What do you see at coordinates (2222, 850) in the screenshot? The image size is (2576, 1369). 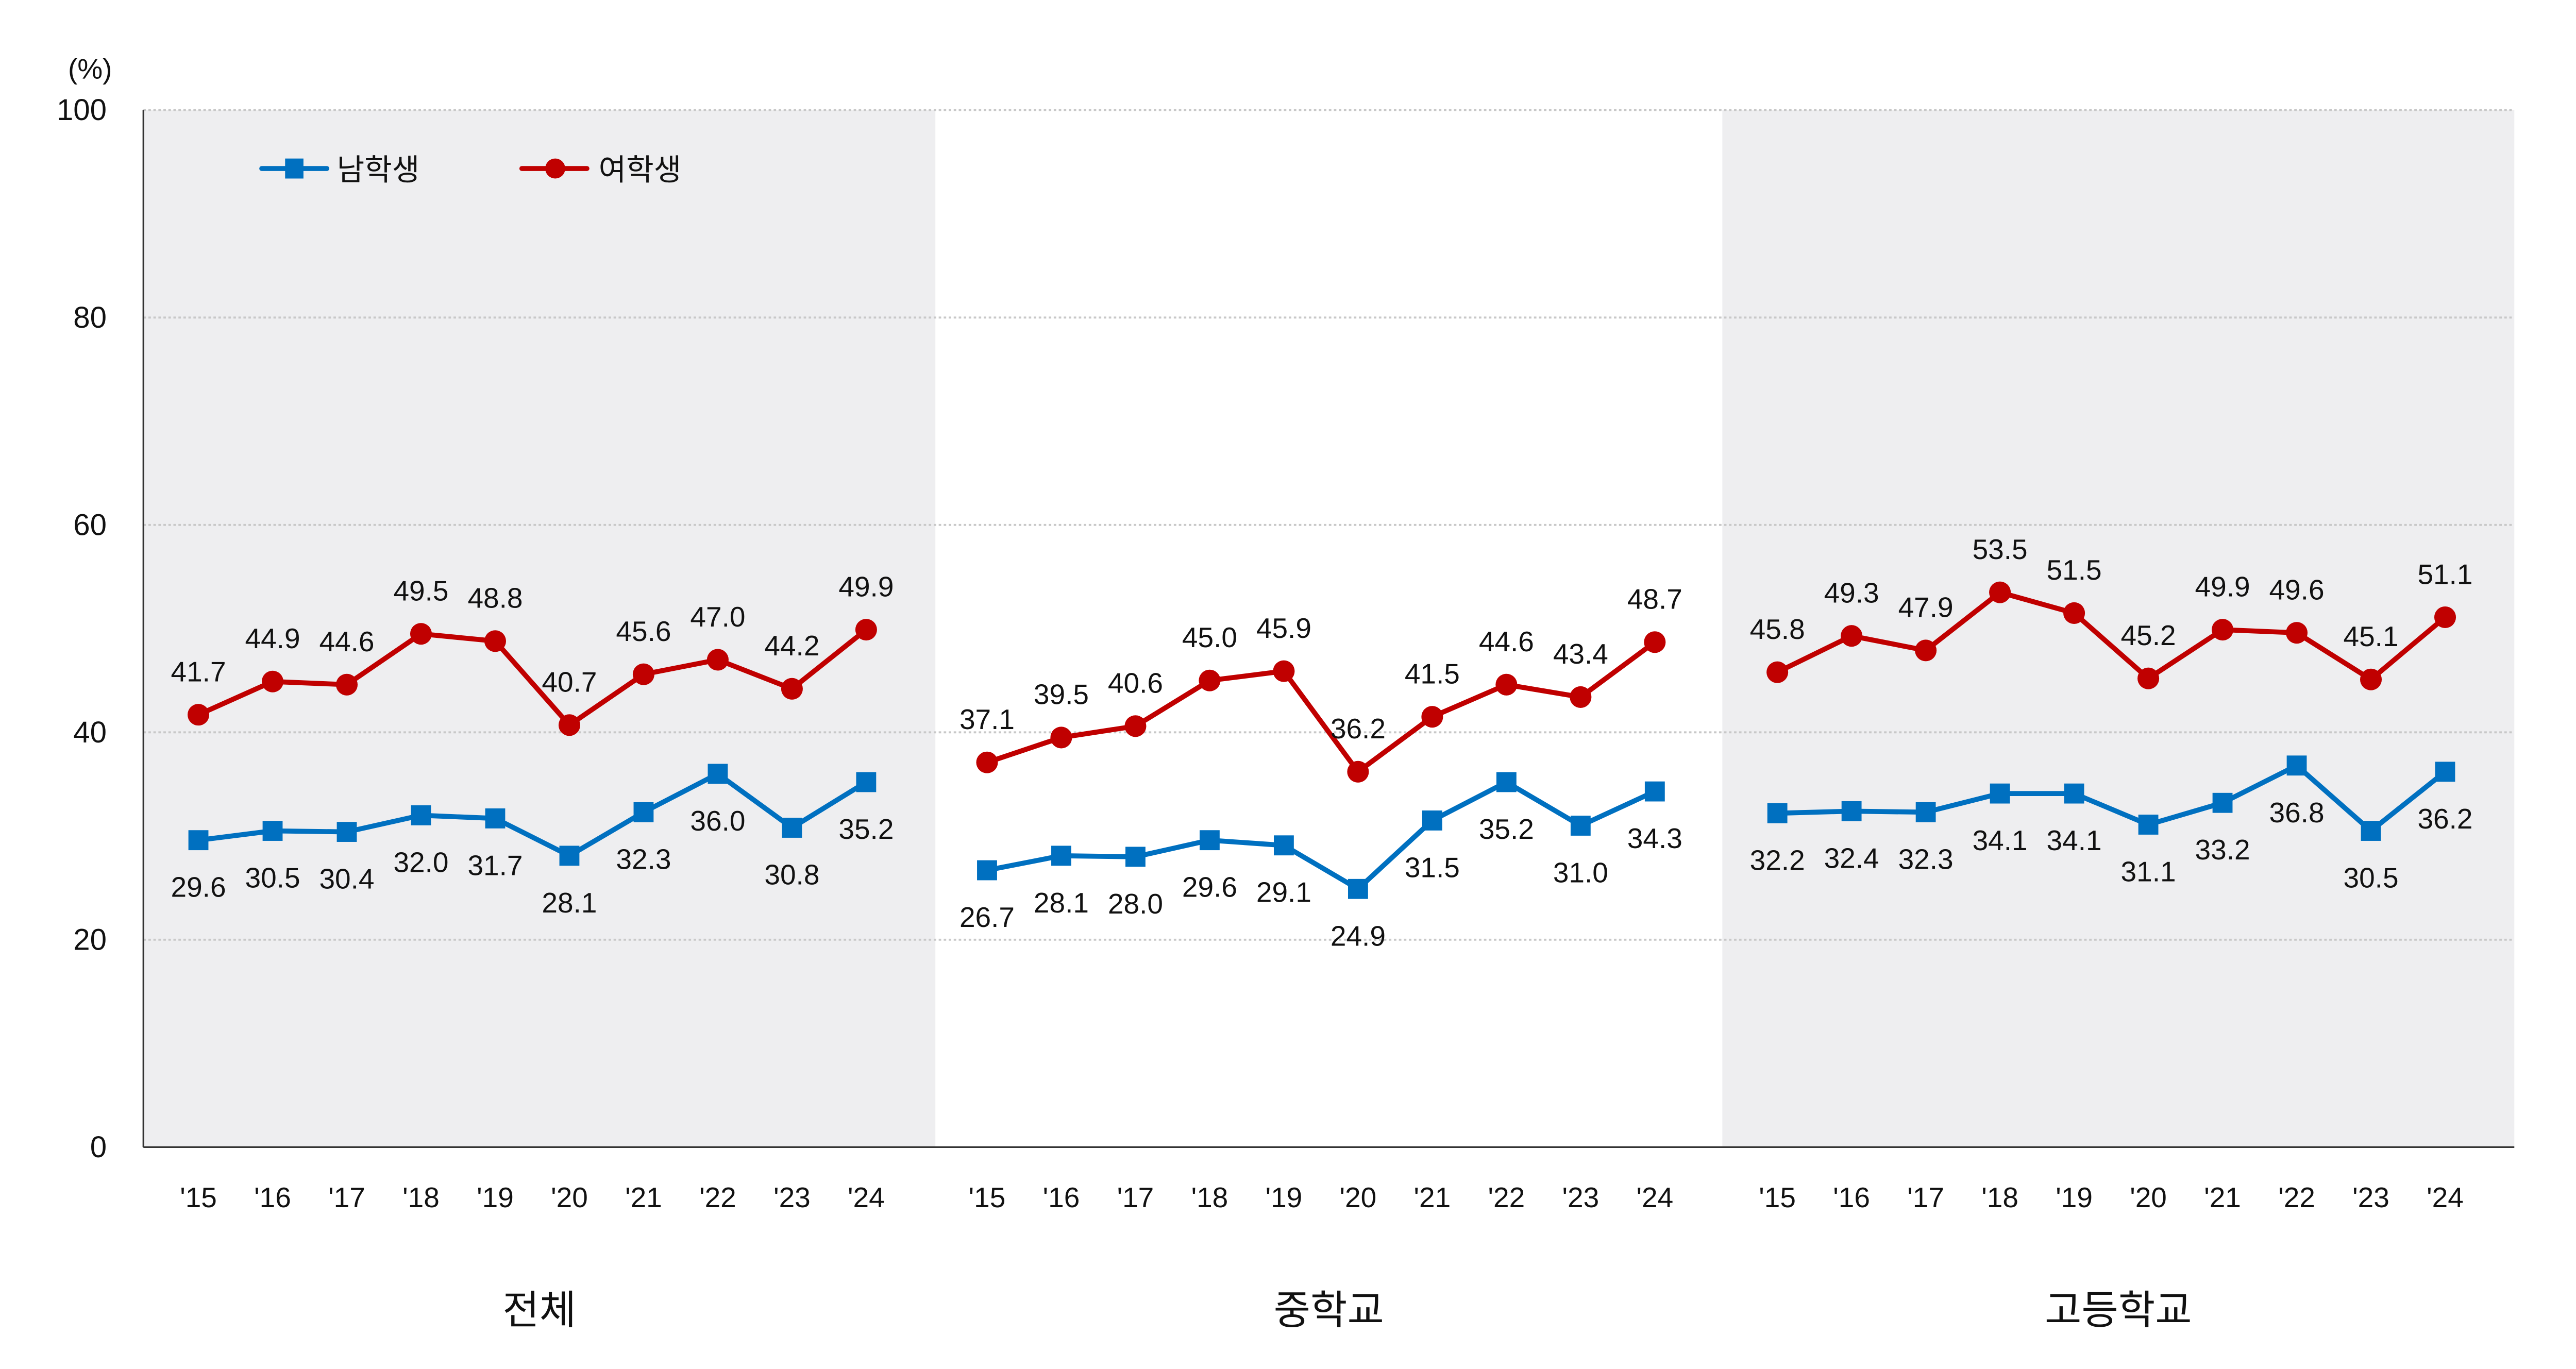 I see `male-data-label: 33.2` at bounding box center [2222, 850].